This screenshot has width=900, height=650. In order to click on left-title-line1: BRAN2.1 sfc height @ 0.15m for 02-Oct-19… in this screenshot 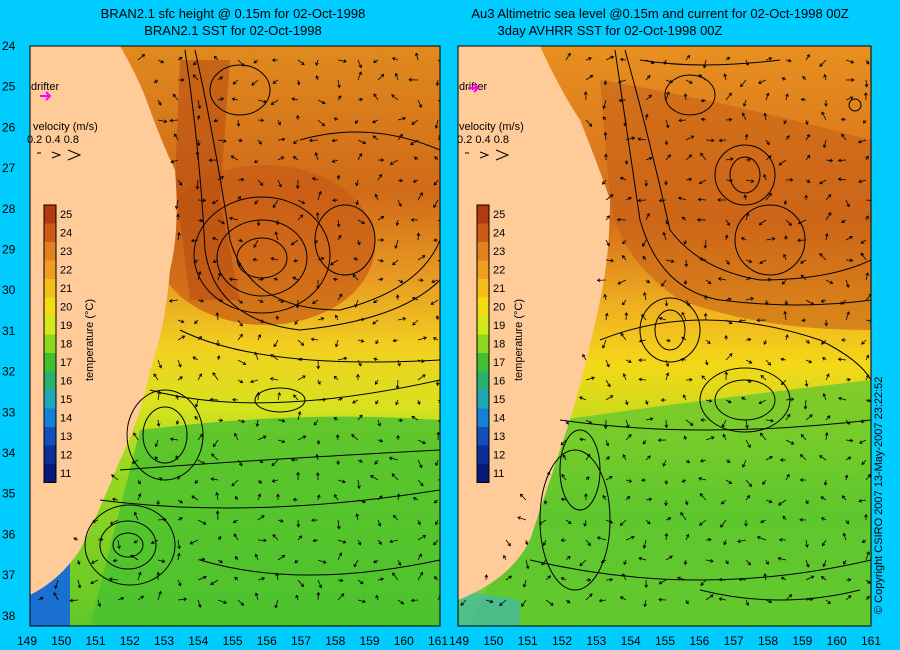, I will do `click(233, 13)`.